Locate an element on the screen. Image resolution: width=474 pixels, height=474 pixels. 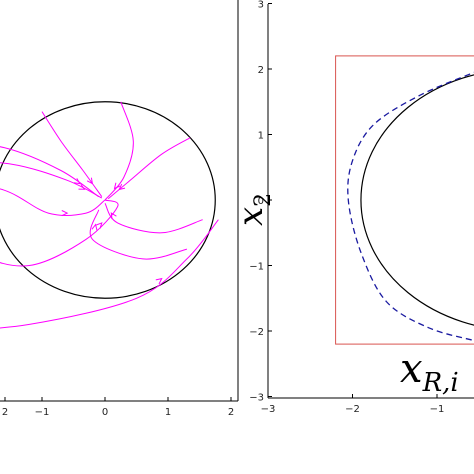
right-y-tick-label: −3 is located at coordinates (256, 398).